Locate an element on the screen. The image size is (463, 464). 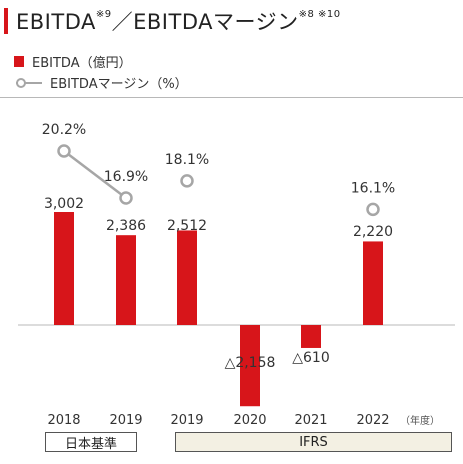
title-ebitda-margin: EBITDAマージン is located at coordinates (216, 22).